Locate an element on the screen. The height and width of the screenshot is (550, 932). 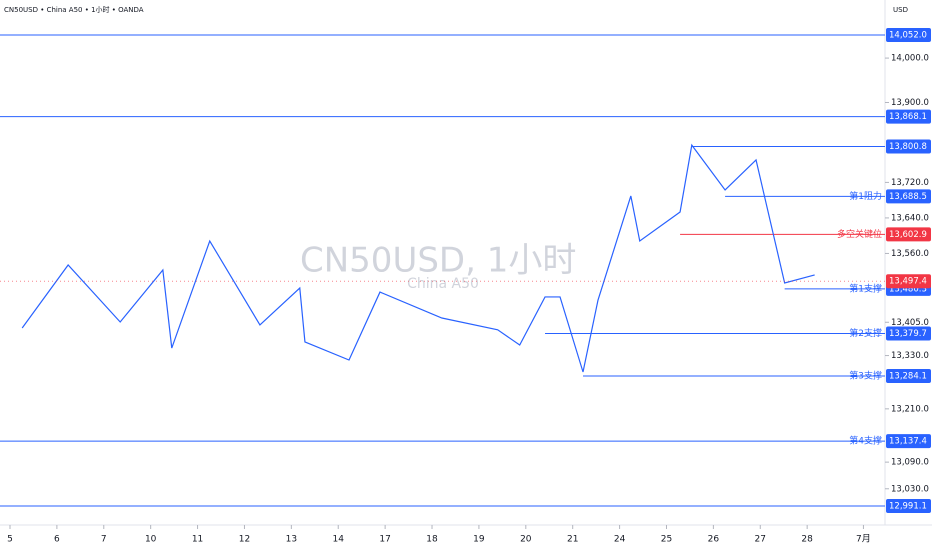
level-tag-label: 13,137.4 is located at coordinates (908, 442).